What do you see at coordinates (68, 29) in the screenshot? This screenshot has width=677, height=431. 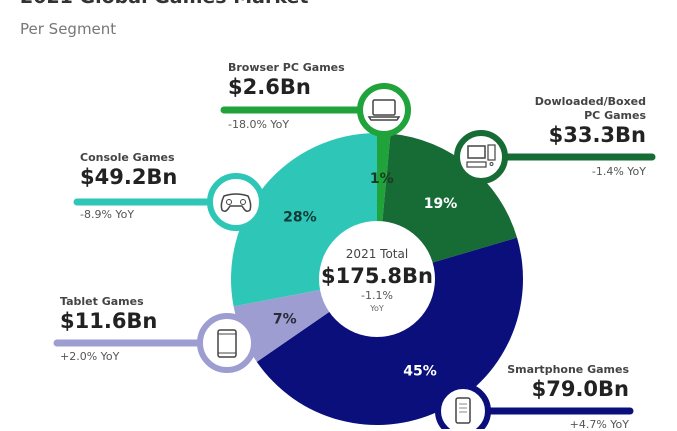 I see `chart-subtitle: Per Segment` at bounding box center [68, 29].